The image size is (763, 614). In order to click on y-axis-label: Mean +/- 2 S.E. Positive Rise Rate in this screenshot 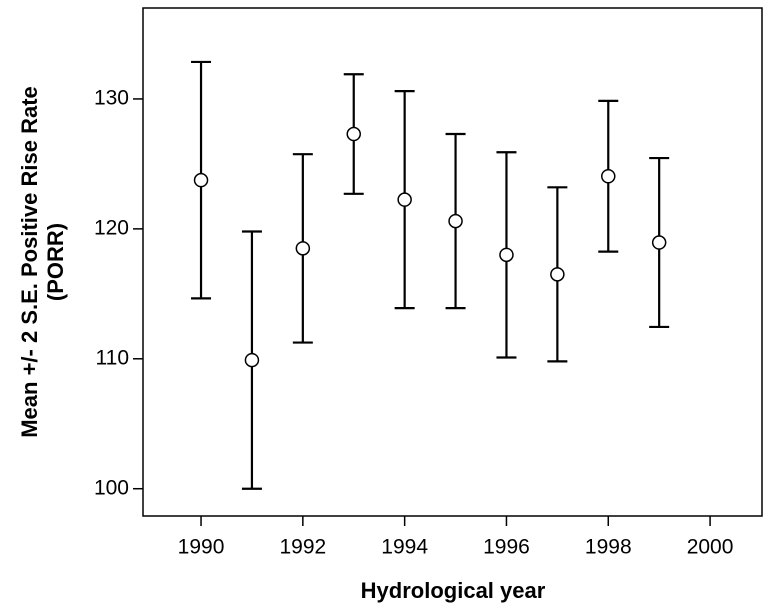, I will do `click(29, 262)`.